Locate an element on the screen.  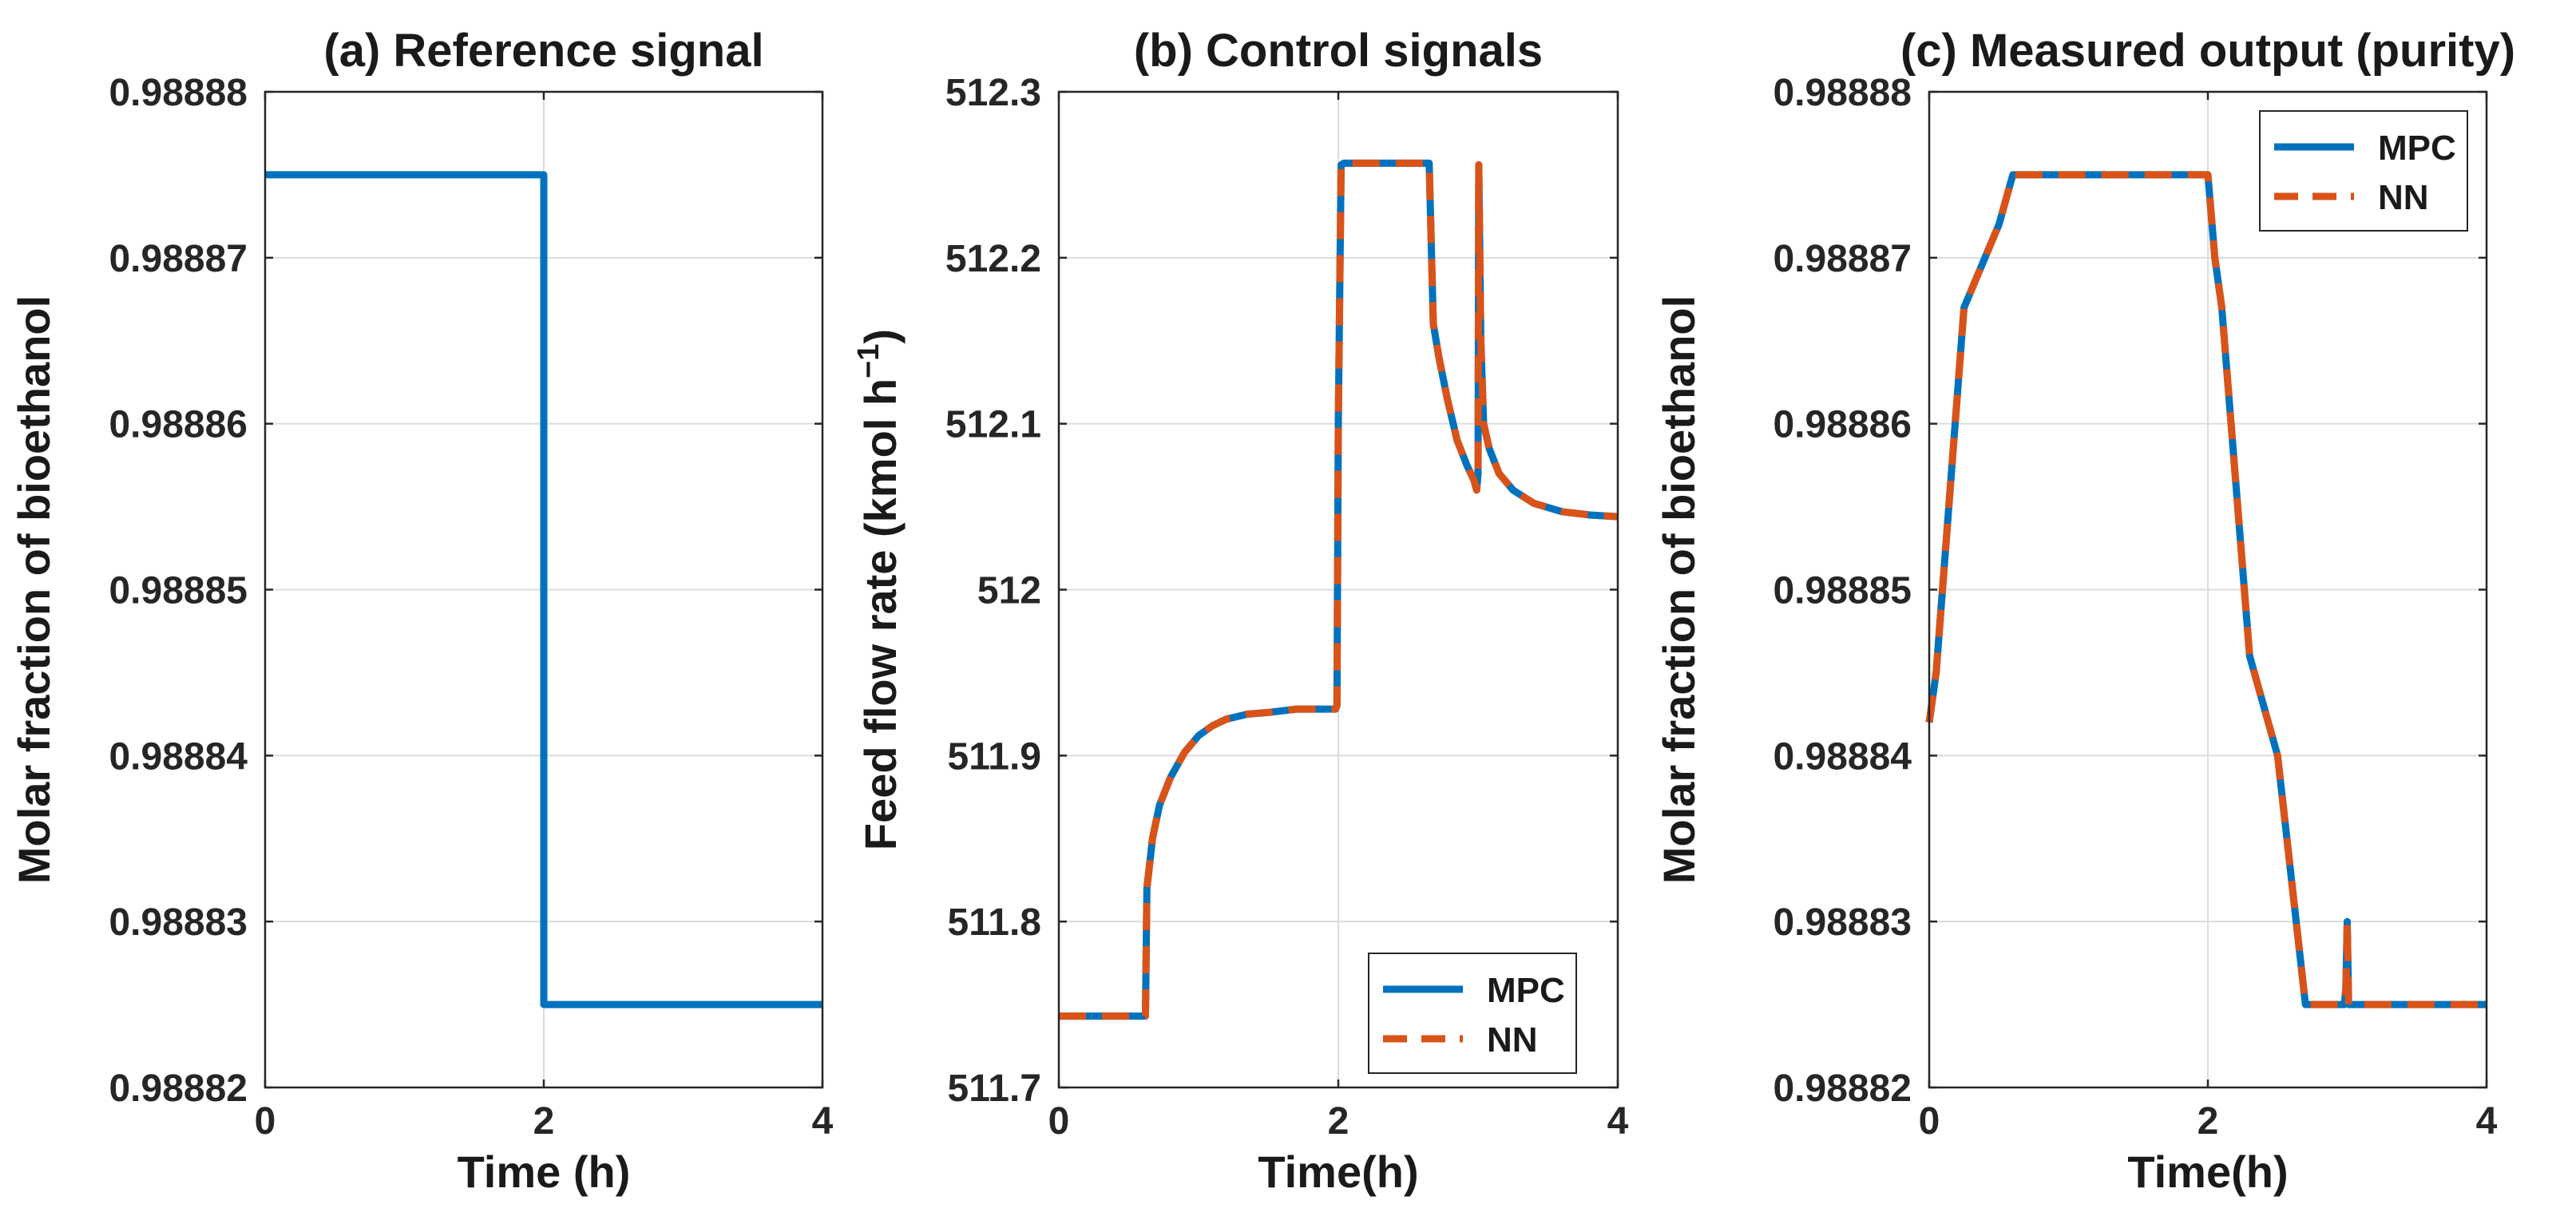
y-tick-label: 512 is located at coordinates (1009, 591).